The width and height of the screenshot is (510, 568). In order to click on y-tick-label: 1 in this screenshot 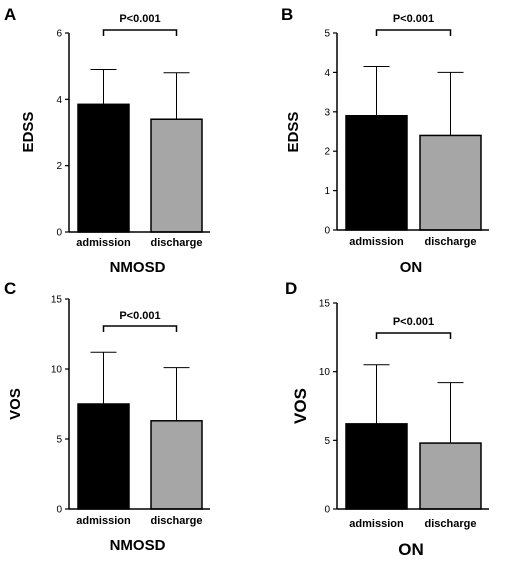, I will do `click(327, 191)`.